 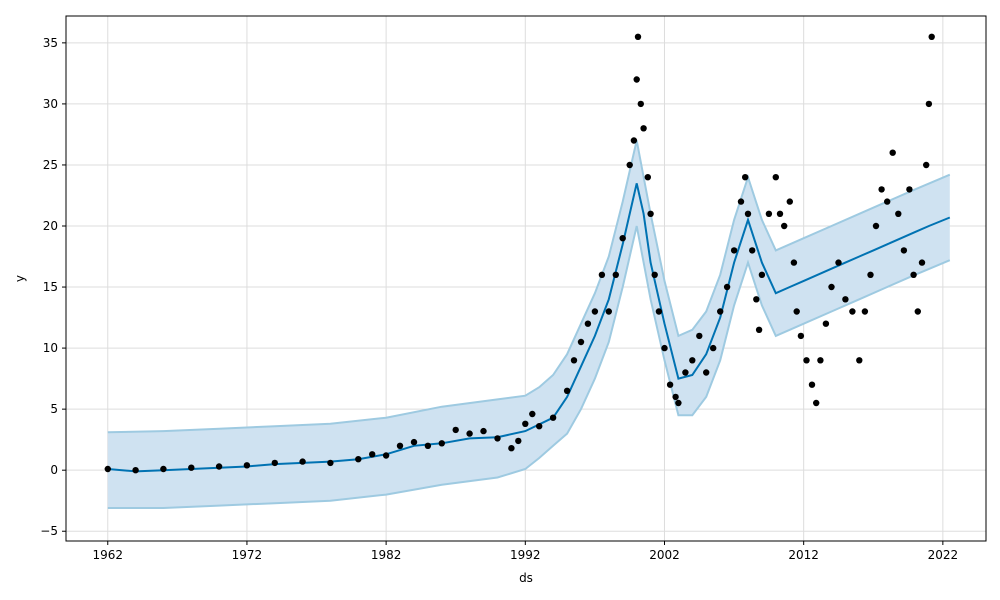 I want to click on y-tick-label: 25, so click(x=50, y=165).